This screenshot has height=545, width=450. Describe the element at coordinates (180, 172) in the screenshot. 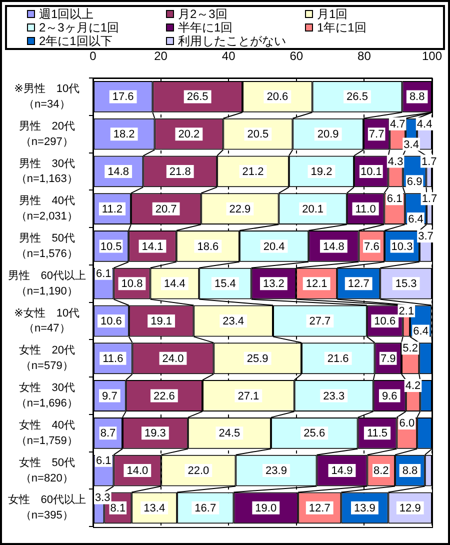

I see `data-label: 21.8` at that location.